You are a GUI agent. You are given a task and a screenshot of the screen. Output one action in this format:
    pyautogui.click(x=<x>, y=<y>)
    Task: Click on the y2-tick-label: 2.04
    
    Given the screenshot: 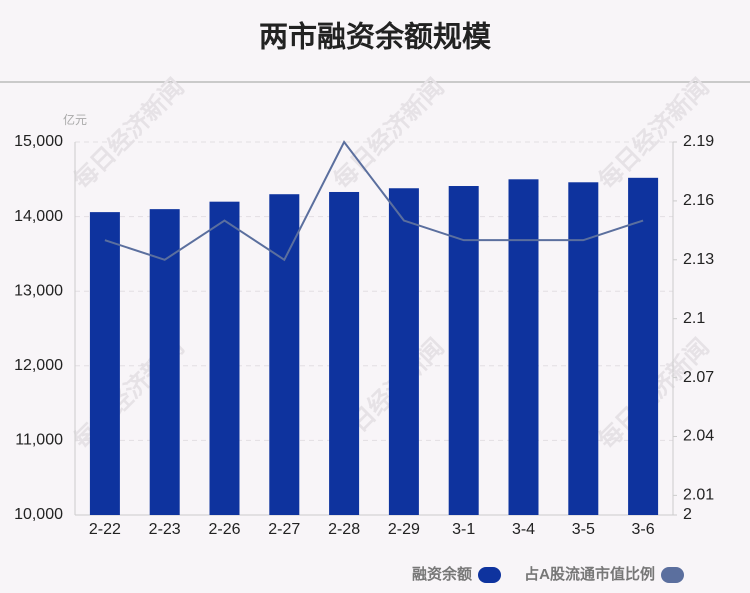 What is the action you would take?
    pyautogui.click(x=698, y=436)
    